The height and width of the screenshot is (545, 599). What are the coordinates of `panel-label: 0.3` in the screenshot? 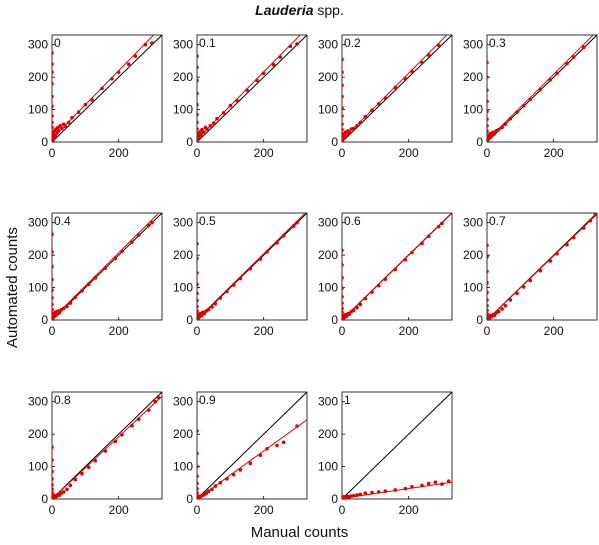 It's located at (497, 43).